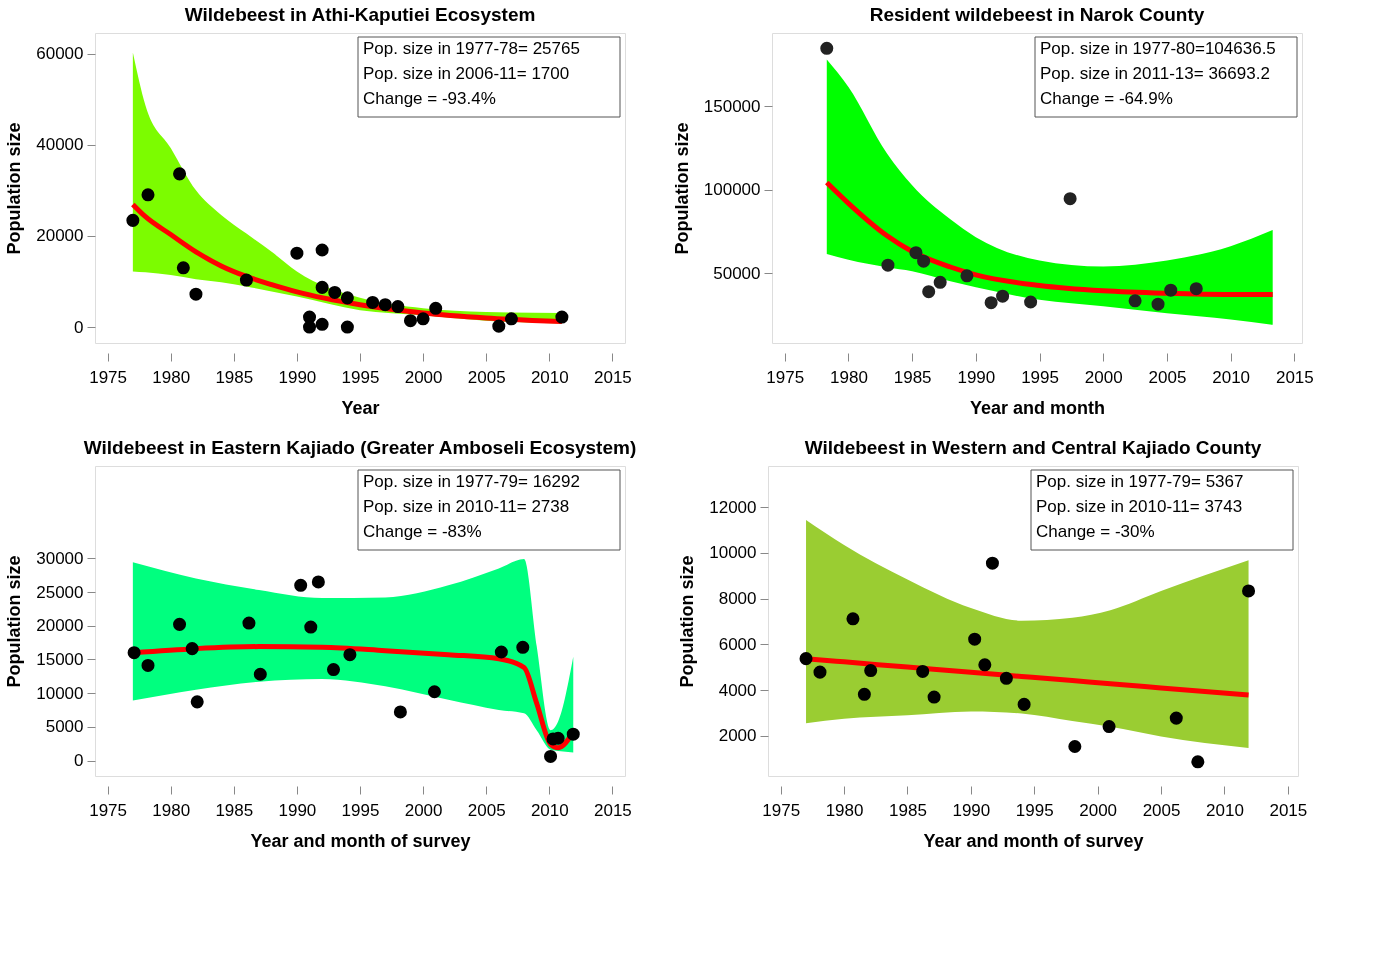 This screenshot has height=965, width=1379. I want to click on y-tick-label: 100000, so click(732, 190).